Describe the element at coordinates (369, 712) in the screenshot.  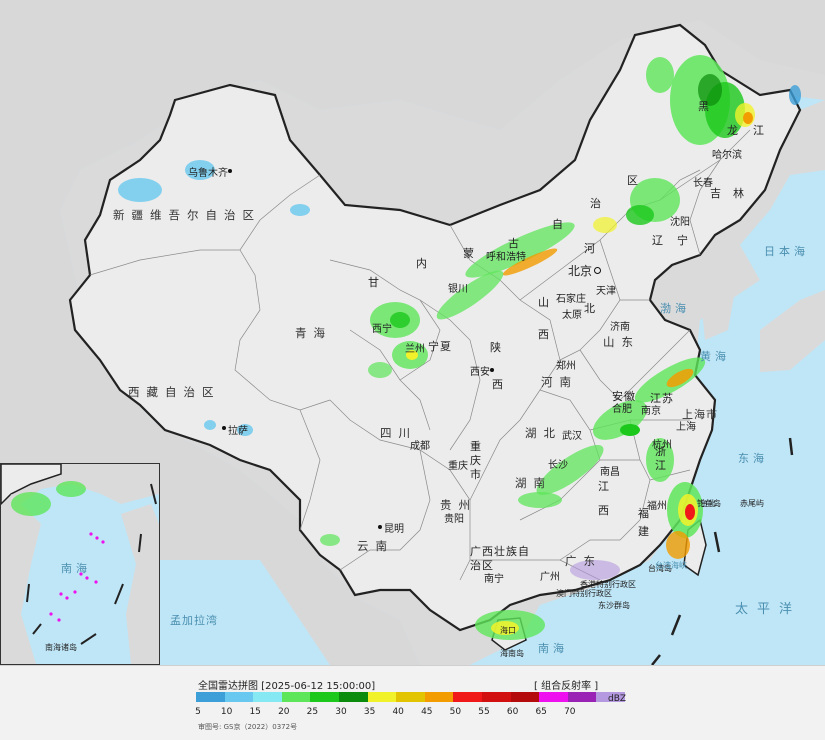
I see `legend-tick-label: 35` at that location.